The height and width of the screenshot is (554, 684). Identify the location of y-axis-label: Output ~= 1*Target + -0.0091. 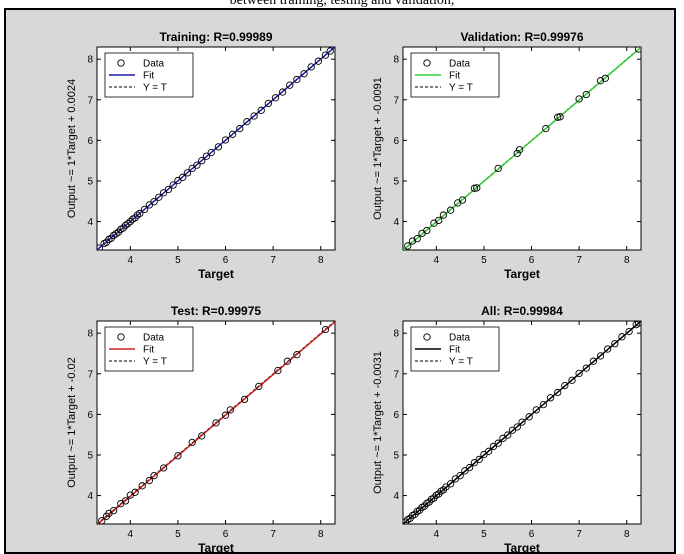
(378, 148).